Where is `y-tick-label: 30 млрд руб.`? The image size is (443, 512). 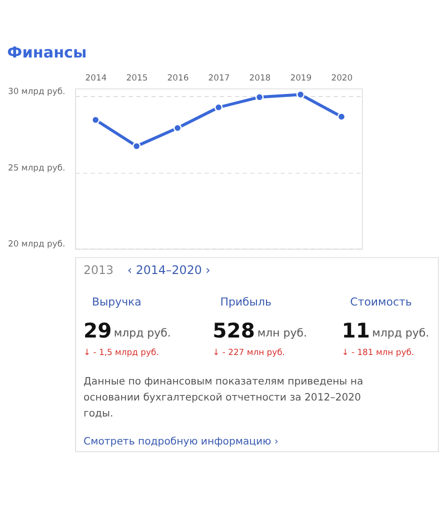 y-tick-label: 30 млрд руб. is located at coordinates (37, 91).